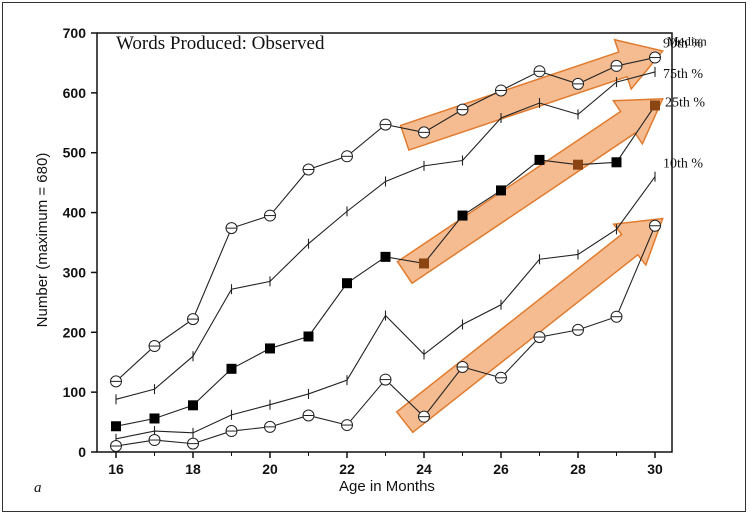 The height and width of the screenshot is (516, 750). I want to click on series-label: 75th %, so click(683, 74).